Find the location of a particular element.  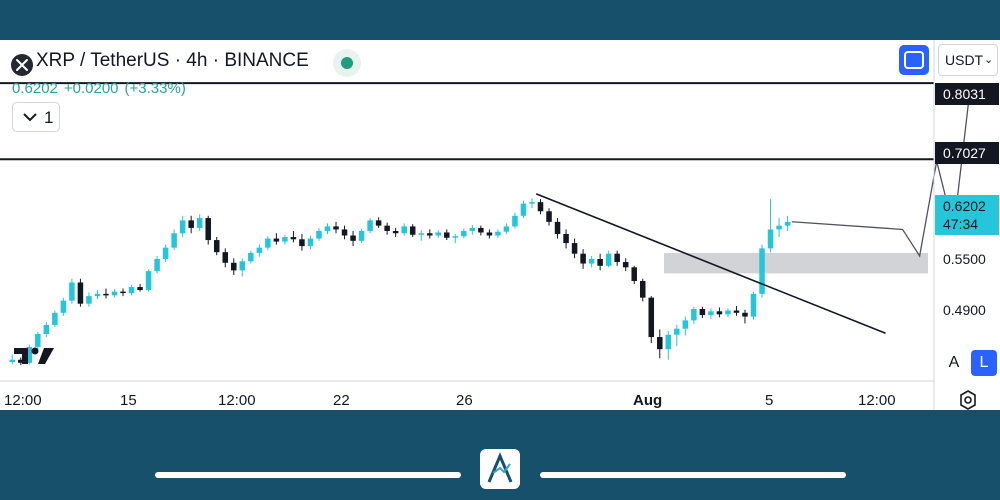

footer-divider-left is located at coordinates (308, 475).